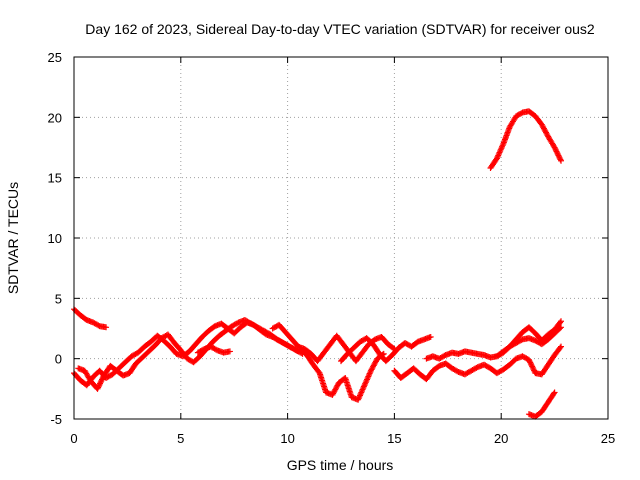 Image resolution: width=640 pixels, height=480 pixels. I want to click on y-tick-label: 5, so click(58, 298).